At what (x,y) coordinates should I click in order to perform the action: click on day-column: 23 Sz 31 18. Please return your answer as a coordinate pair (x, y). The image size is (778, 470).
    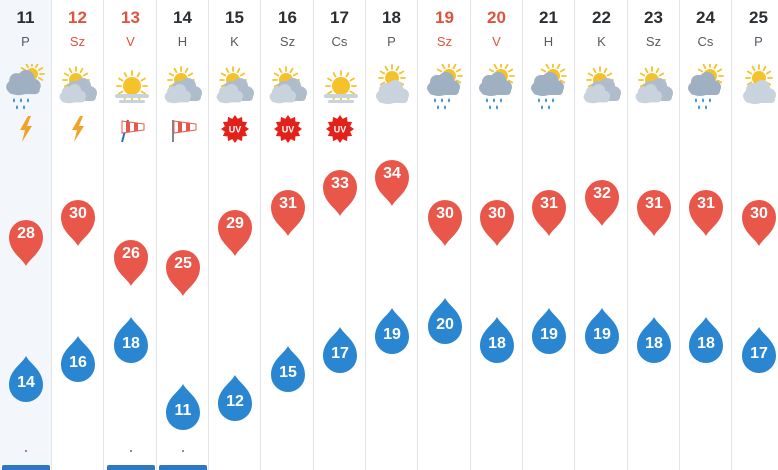
    Looking at the image, I should click on (654, 235).